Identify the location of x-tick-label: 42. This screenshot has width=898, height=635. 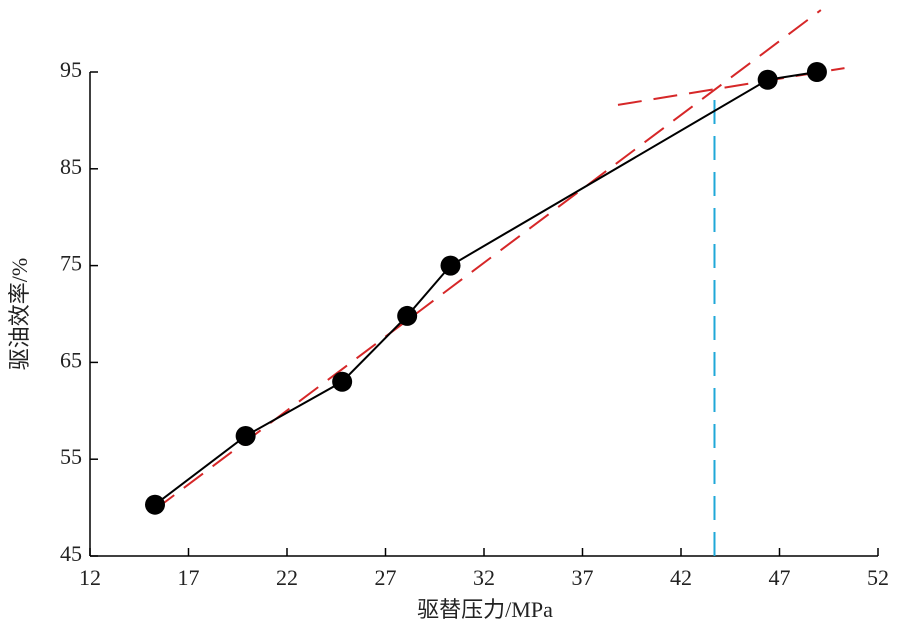
(681, 577).